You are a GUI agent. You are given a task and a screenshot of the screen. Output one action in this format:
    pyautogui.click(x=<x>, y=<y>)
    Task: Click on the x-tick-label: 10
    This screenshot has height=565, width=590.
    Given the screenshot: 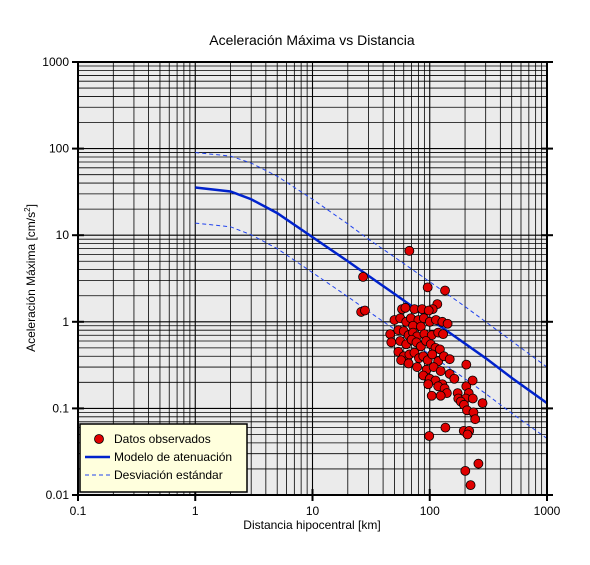 What is the action you would take?
    pyautogui.click(x=313, y=511)
    